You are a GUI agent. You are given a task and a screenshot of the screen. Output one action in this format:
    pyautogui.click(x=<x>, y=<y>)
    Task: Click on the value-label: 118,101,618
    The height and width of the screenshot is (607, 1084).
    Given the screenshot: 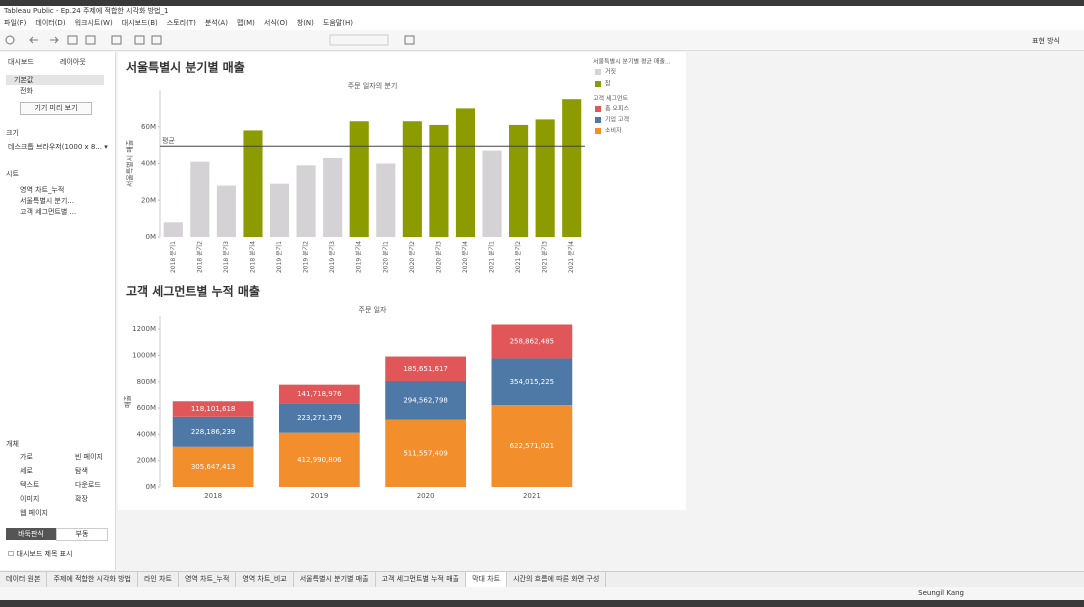 What is the action you would take?
    pyautogui.click(x=213, y=409)
    